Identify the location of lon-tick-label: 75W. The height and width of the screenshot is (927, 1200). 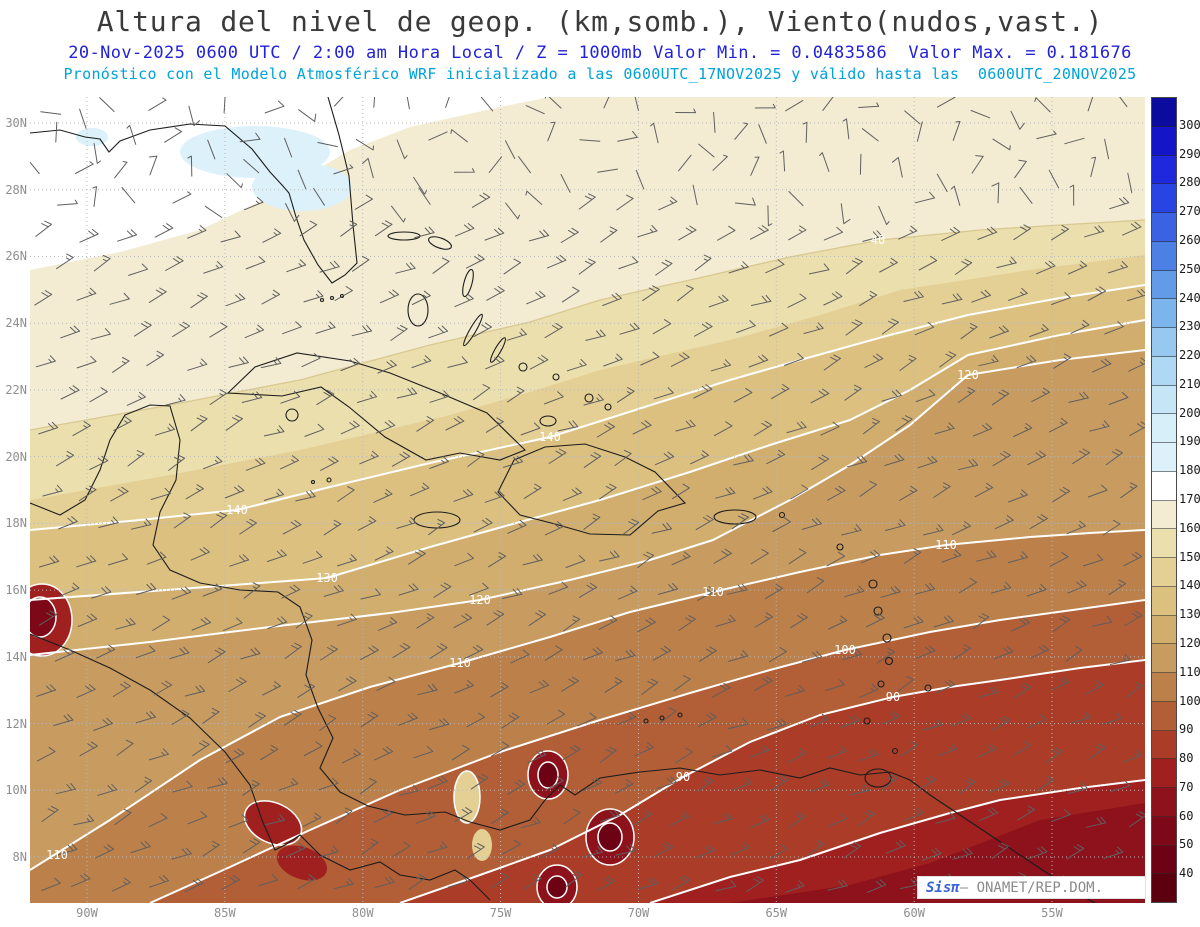
(500, 913).